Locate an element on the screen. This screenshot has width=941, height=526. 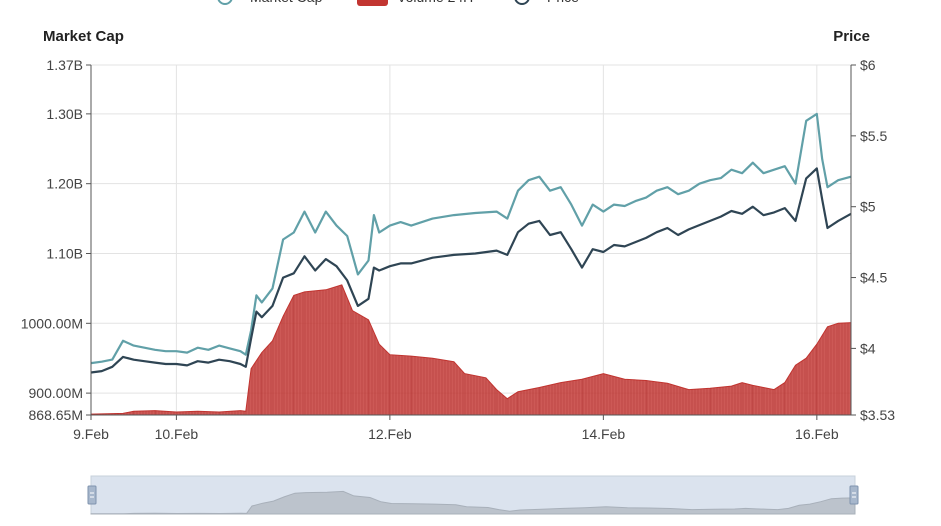
x-tick-label: 12.Feb is located at coordinates (390, 434).